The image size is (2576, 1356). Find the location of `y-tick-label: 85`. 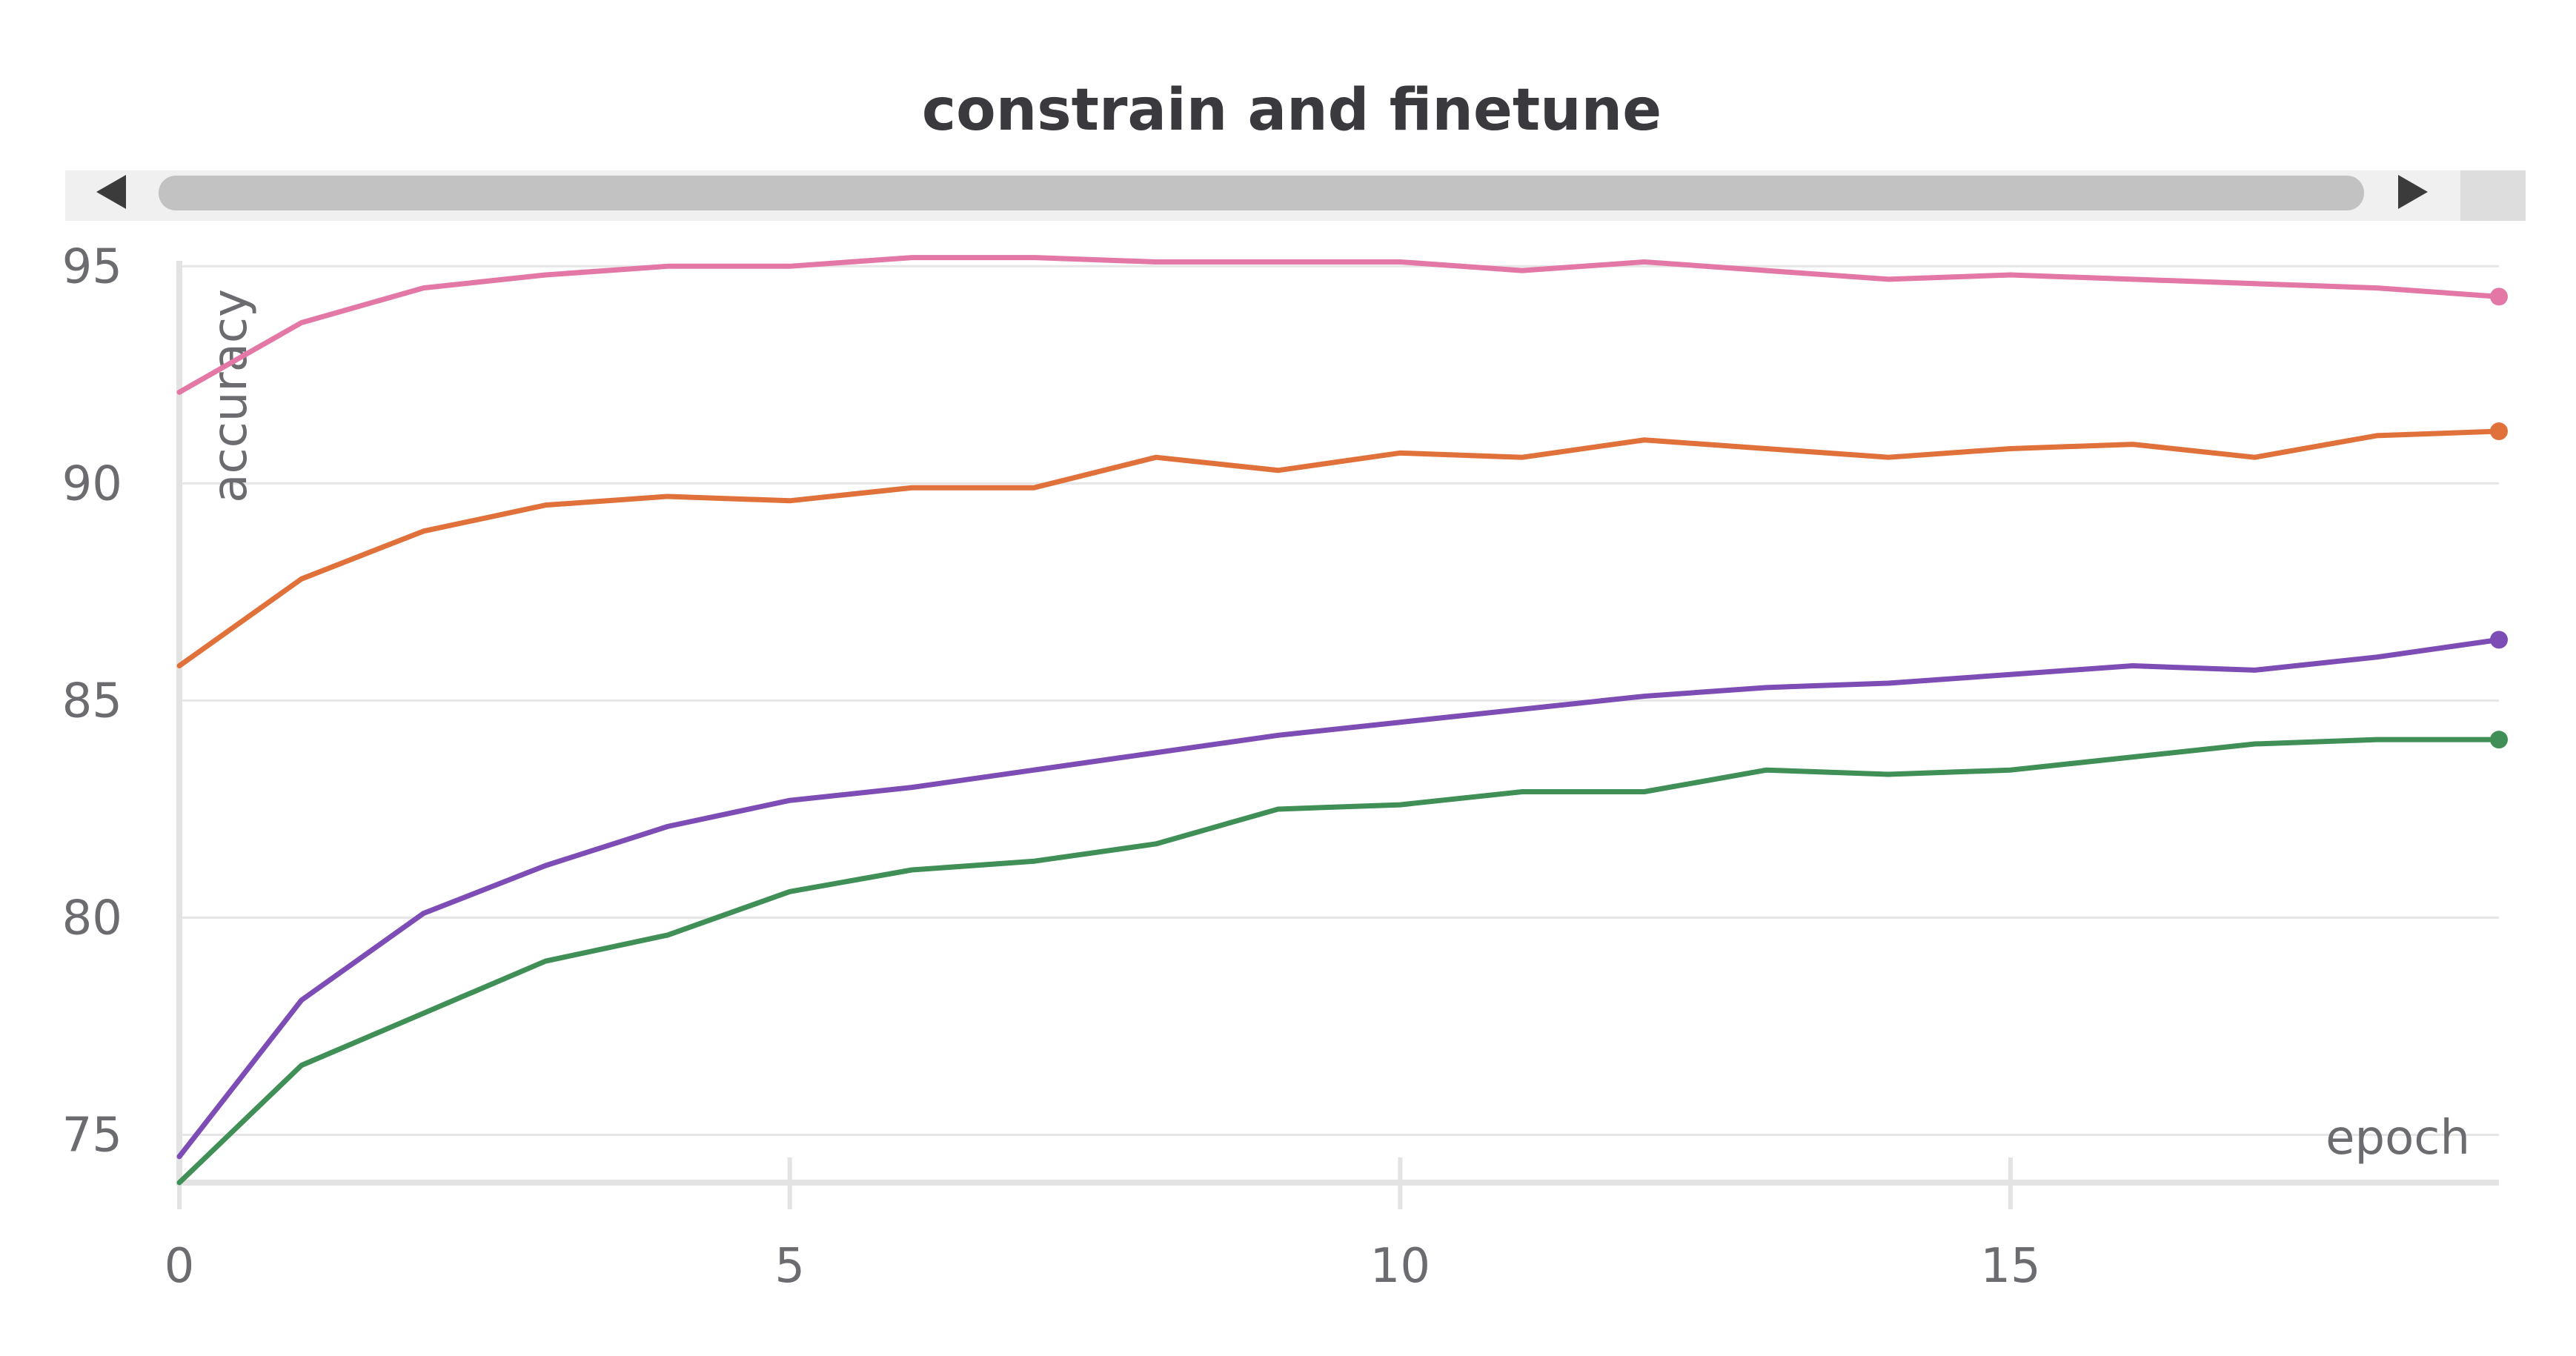

y-tick-label: 85 is located at coordinates (92, 701).